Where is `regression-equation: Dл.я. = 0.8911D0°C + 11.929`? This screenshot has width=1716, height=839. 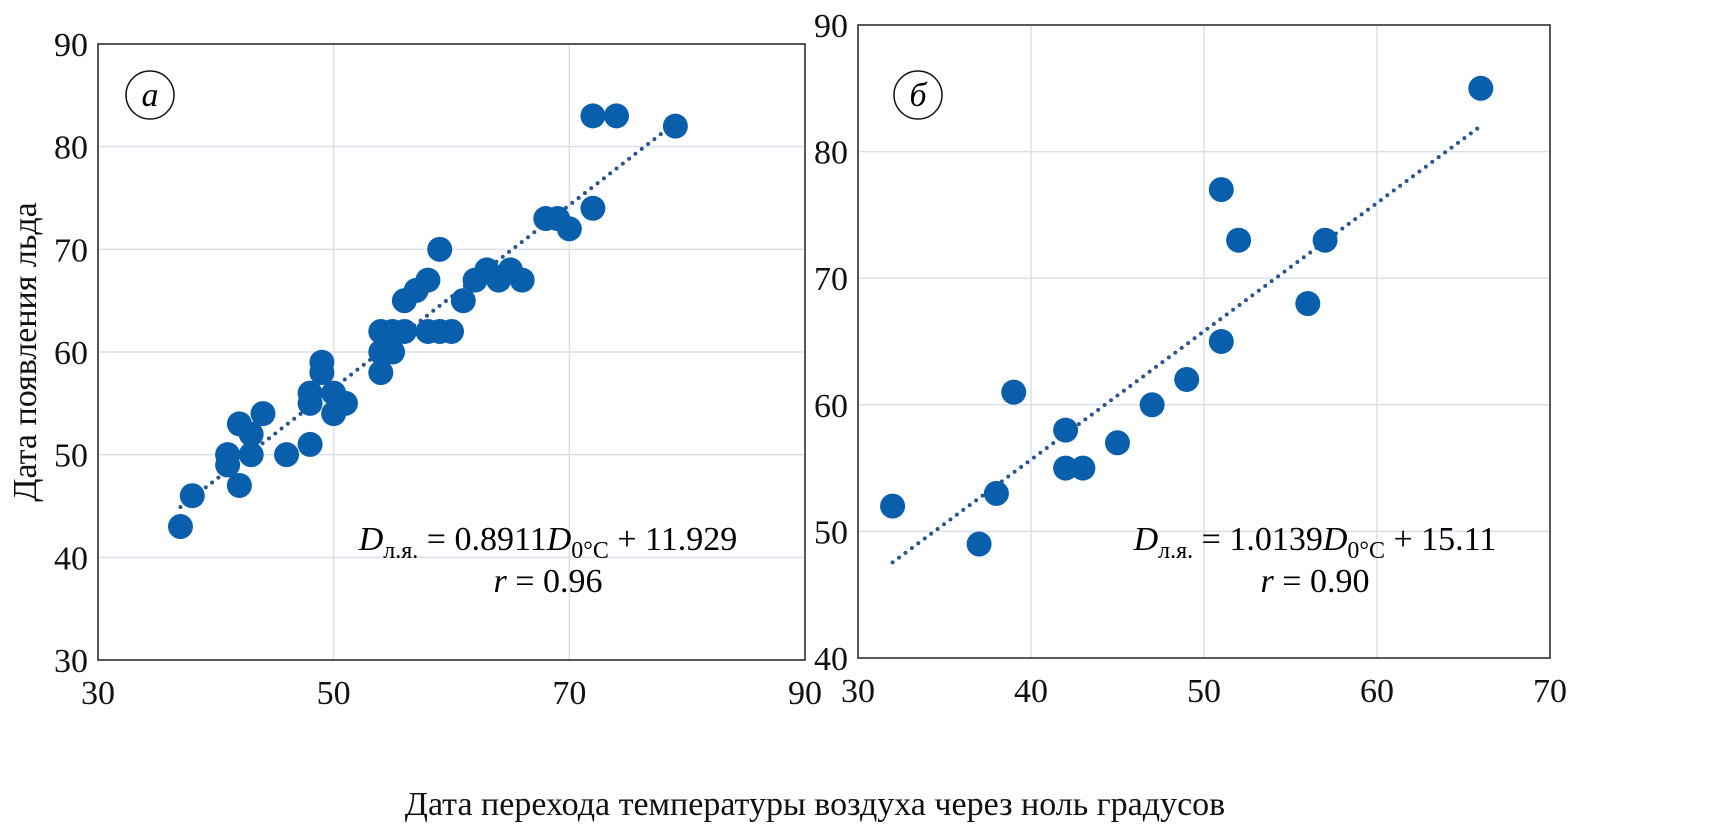
regression-equation: Dл.я. = 0.8911D0°C + 11.929 is located at coordinates (548, 542).